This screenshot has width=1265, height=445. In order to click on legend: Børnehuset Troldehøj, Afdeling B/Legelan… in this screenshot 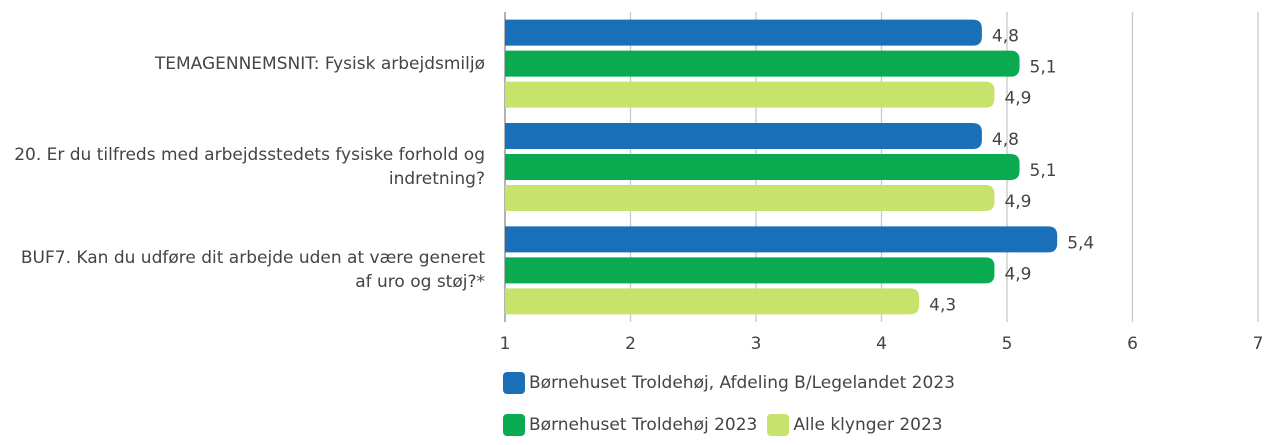, I will do `click(803, 404)`.